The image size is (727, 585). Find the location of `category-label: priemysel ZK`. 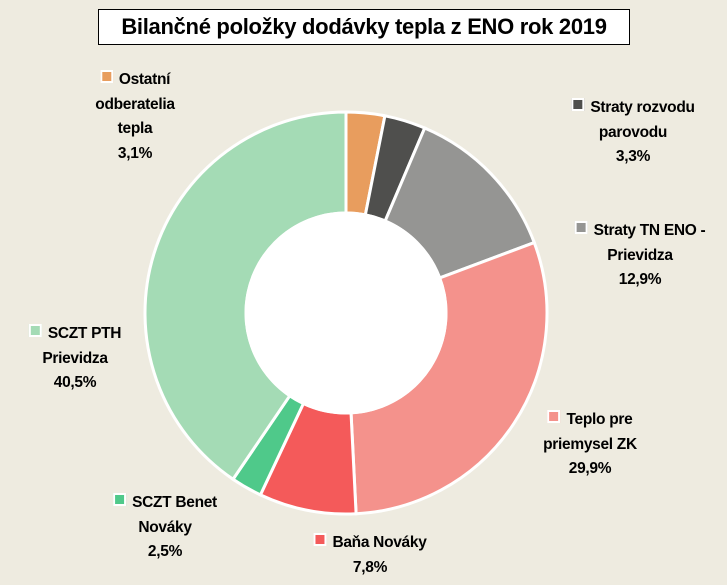

category-label: priemysel ZK is located at coordinates (590, 444).